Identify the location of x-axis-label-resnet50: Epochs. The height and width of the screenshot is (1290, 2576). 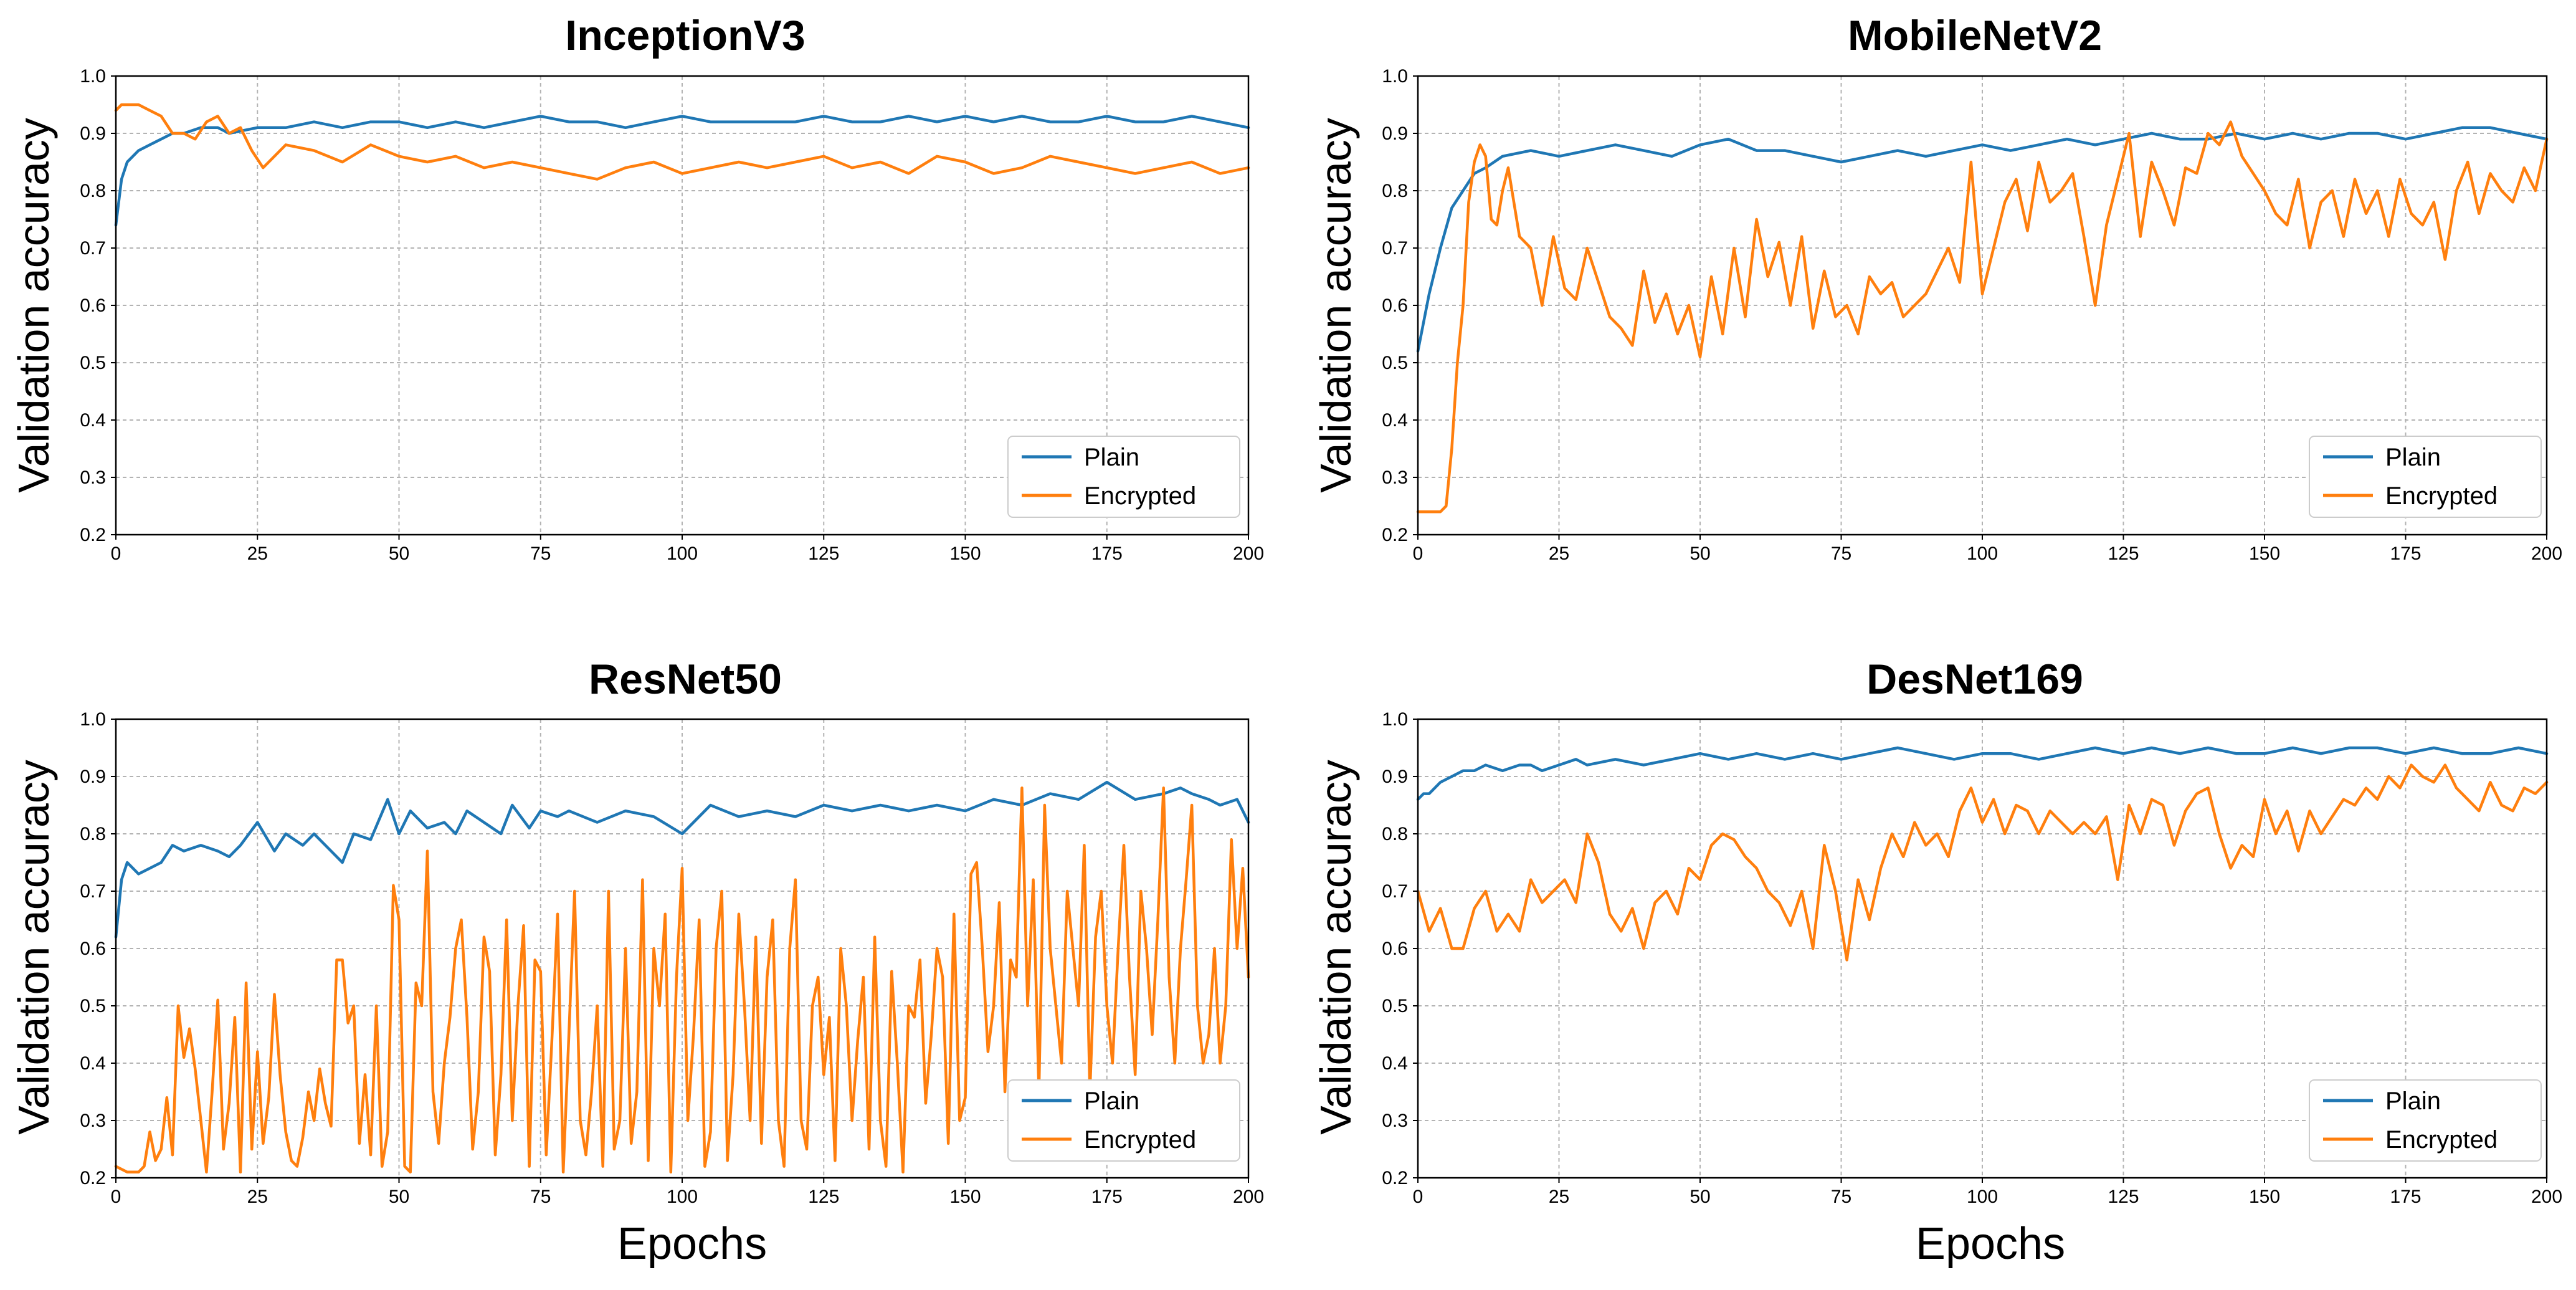
(692, 1244).